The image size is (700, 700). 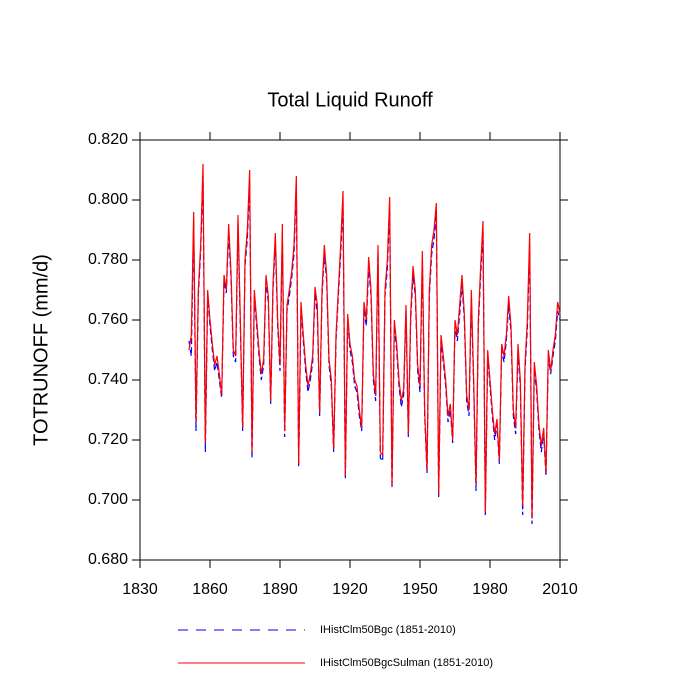 What do you see at coordinates (490, 589) in the screenshot?
I see `x-tick-label: 1980` at bounding box center [490, 589].